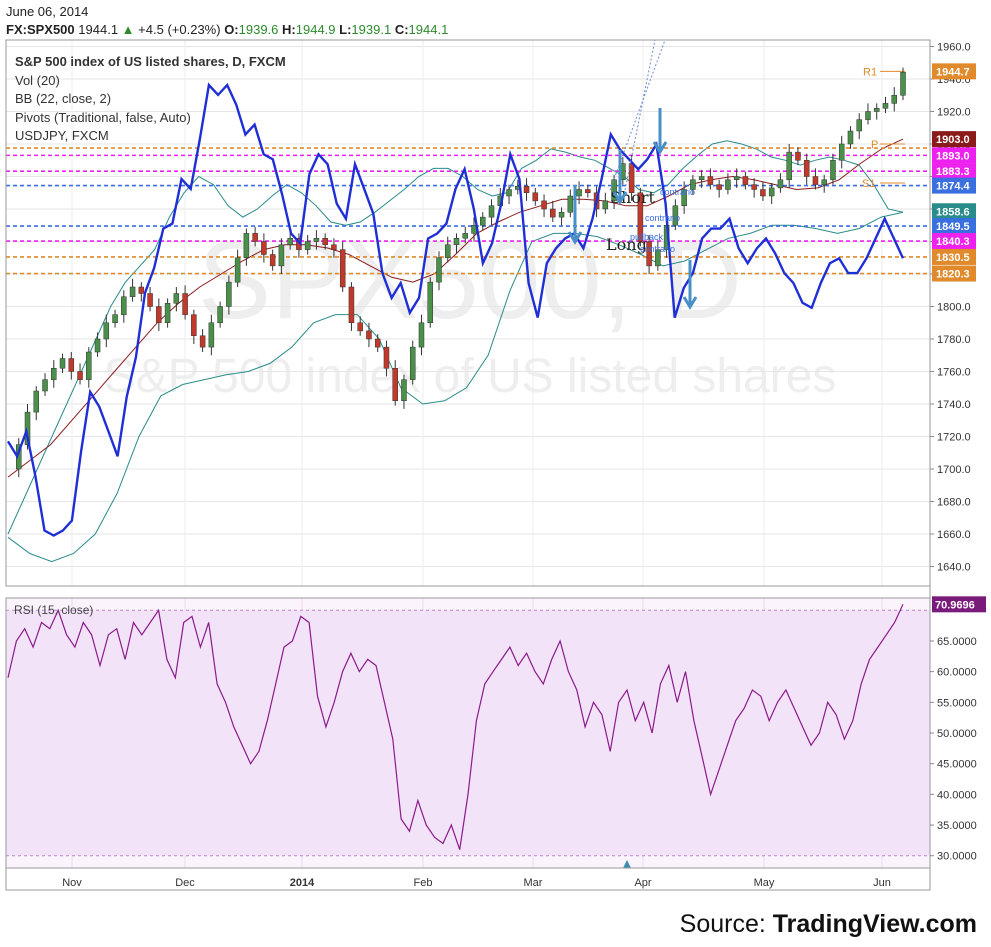  I want to click on rsi-tick-label: 65.0000, so click(957, 642).